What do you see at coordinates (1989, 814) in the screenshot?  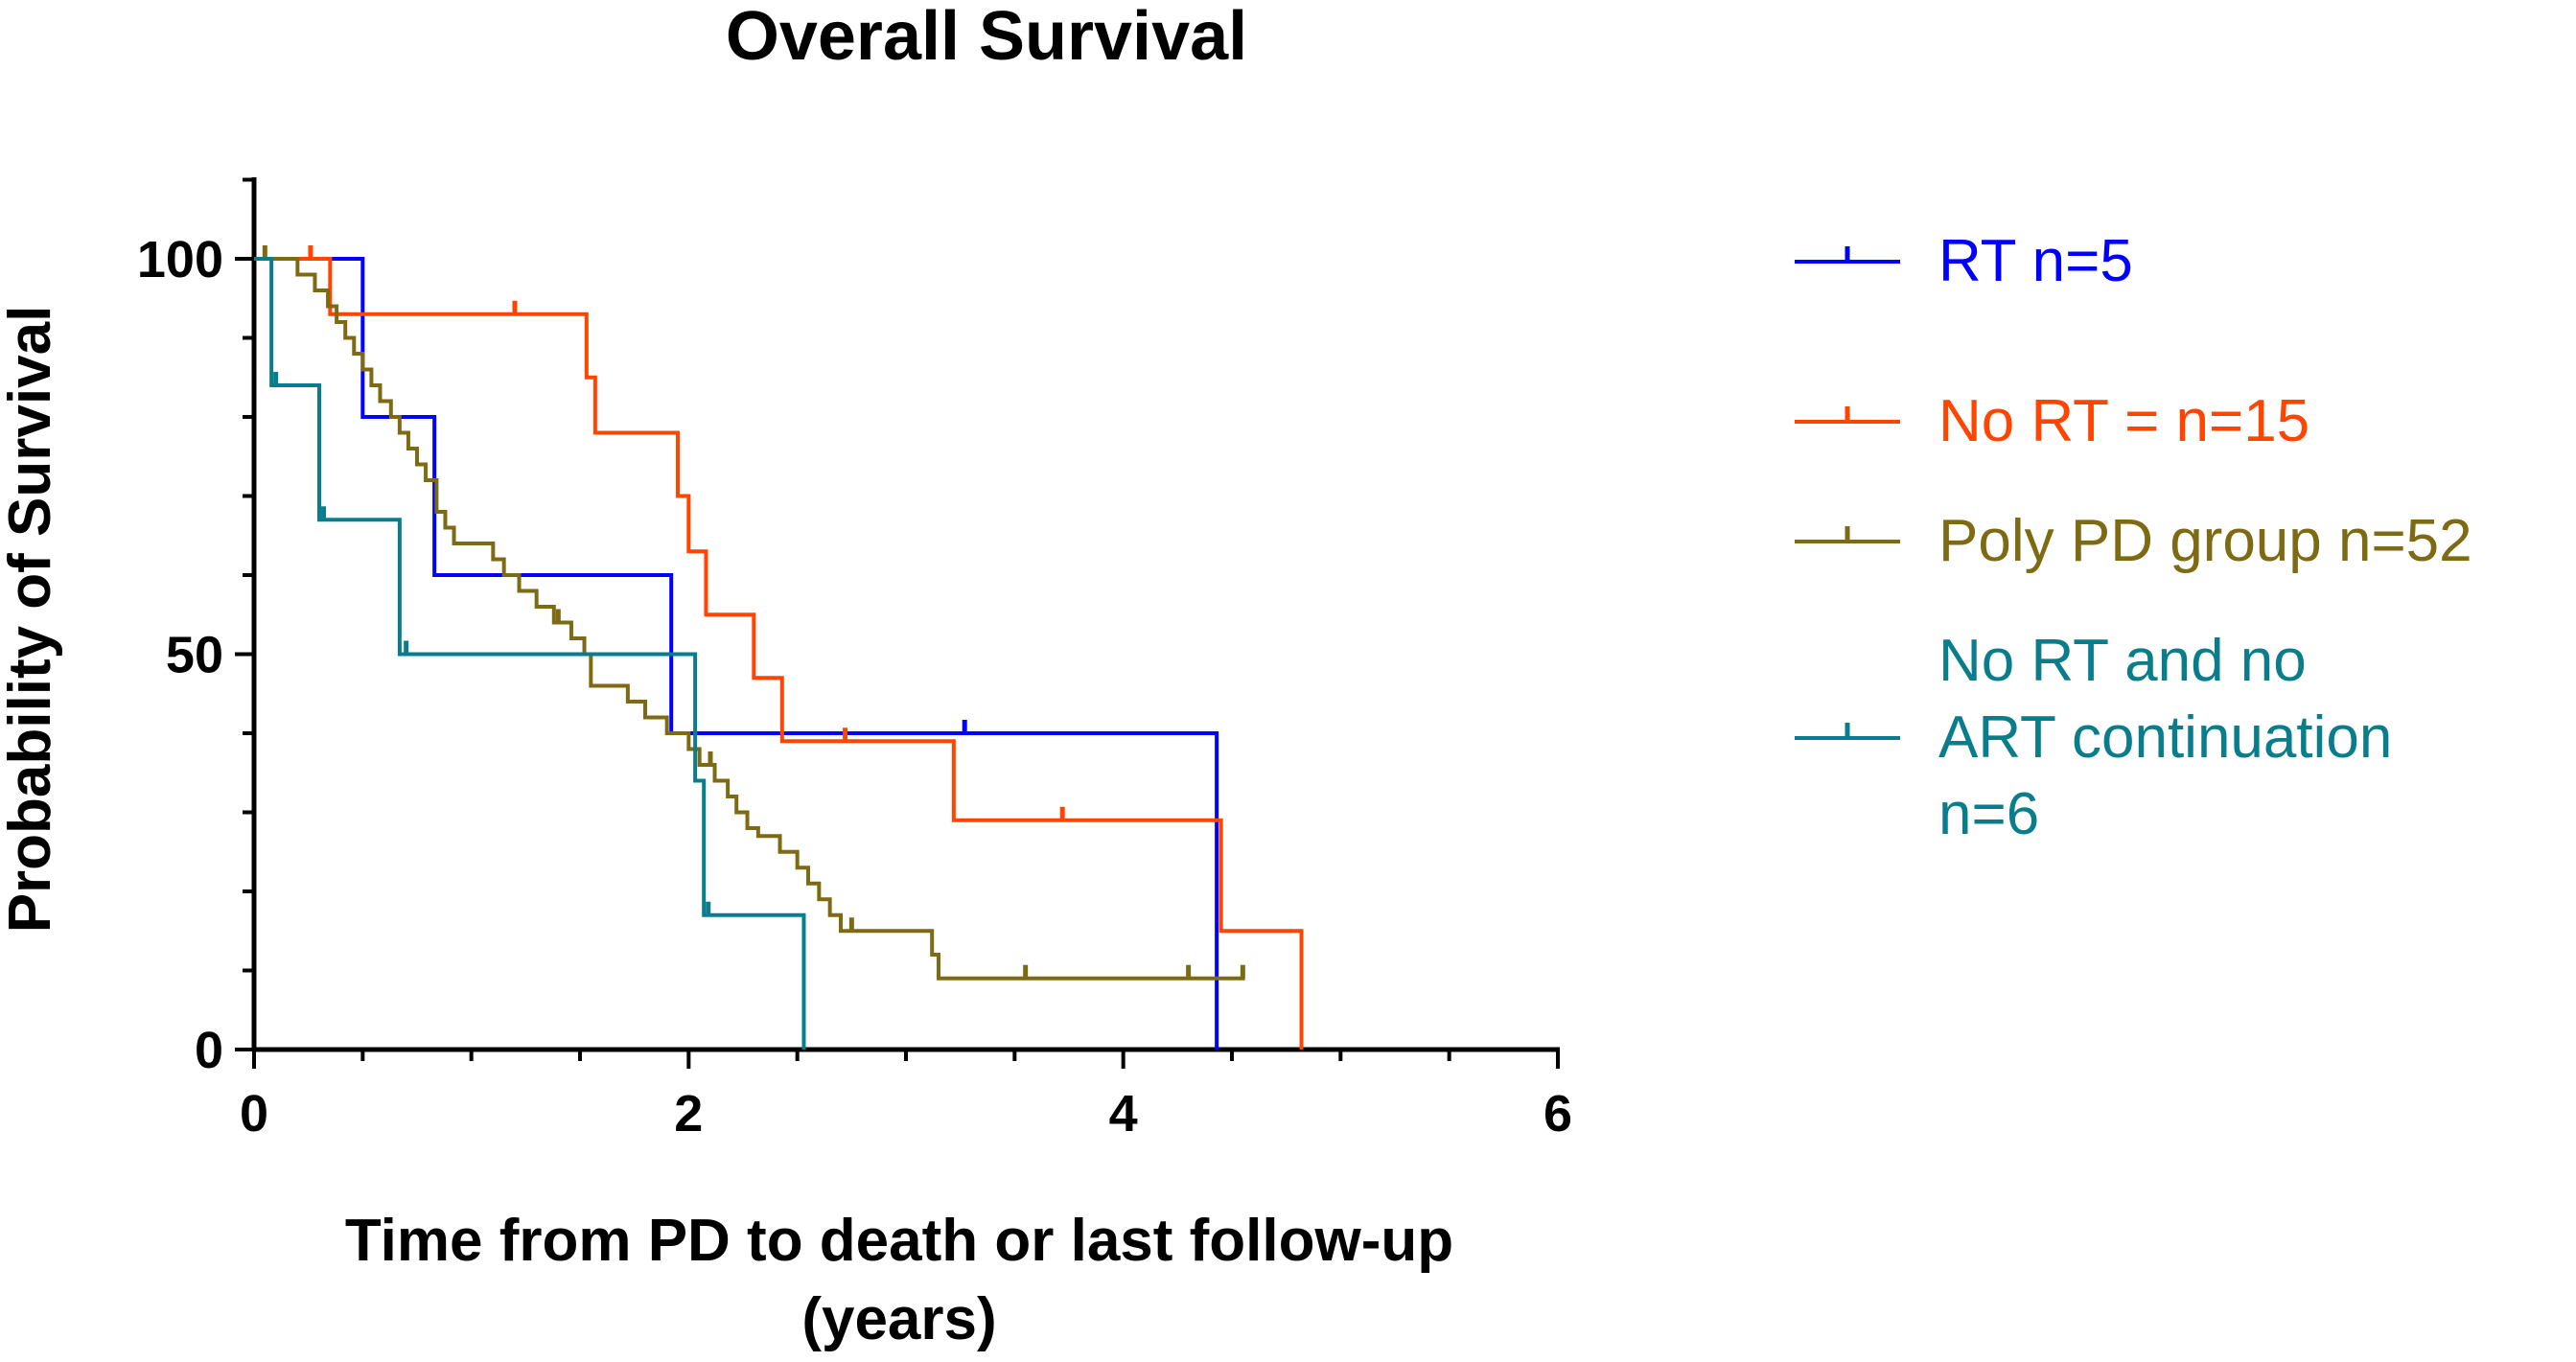 I see `legend-label: n=6` at bounding box center [1989, 814].